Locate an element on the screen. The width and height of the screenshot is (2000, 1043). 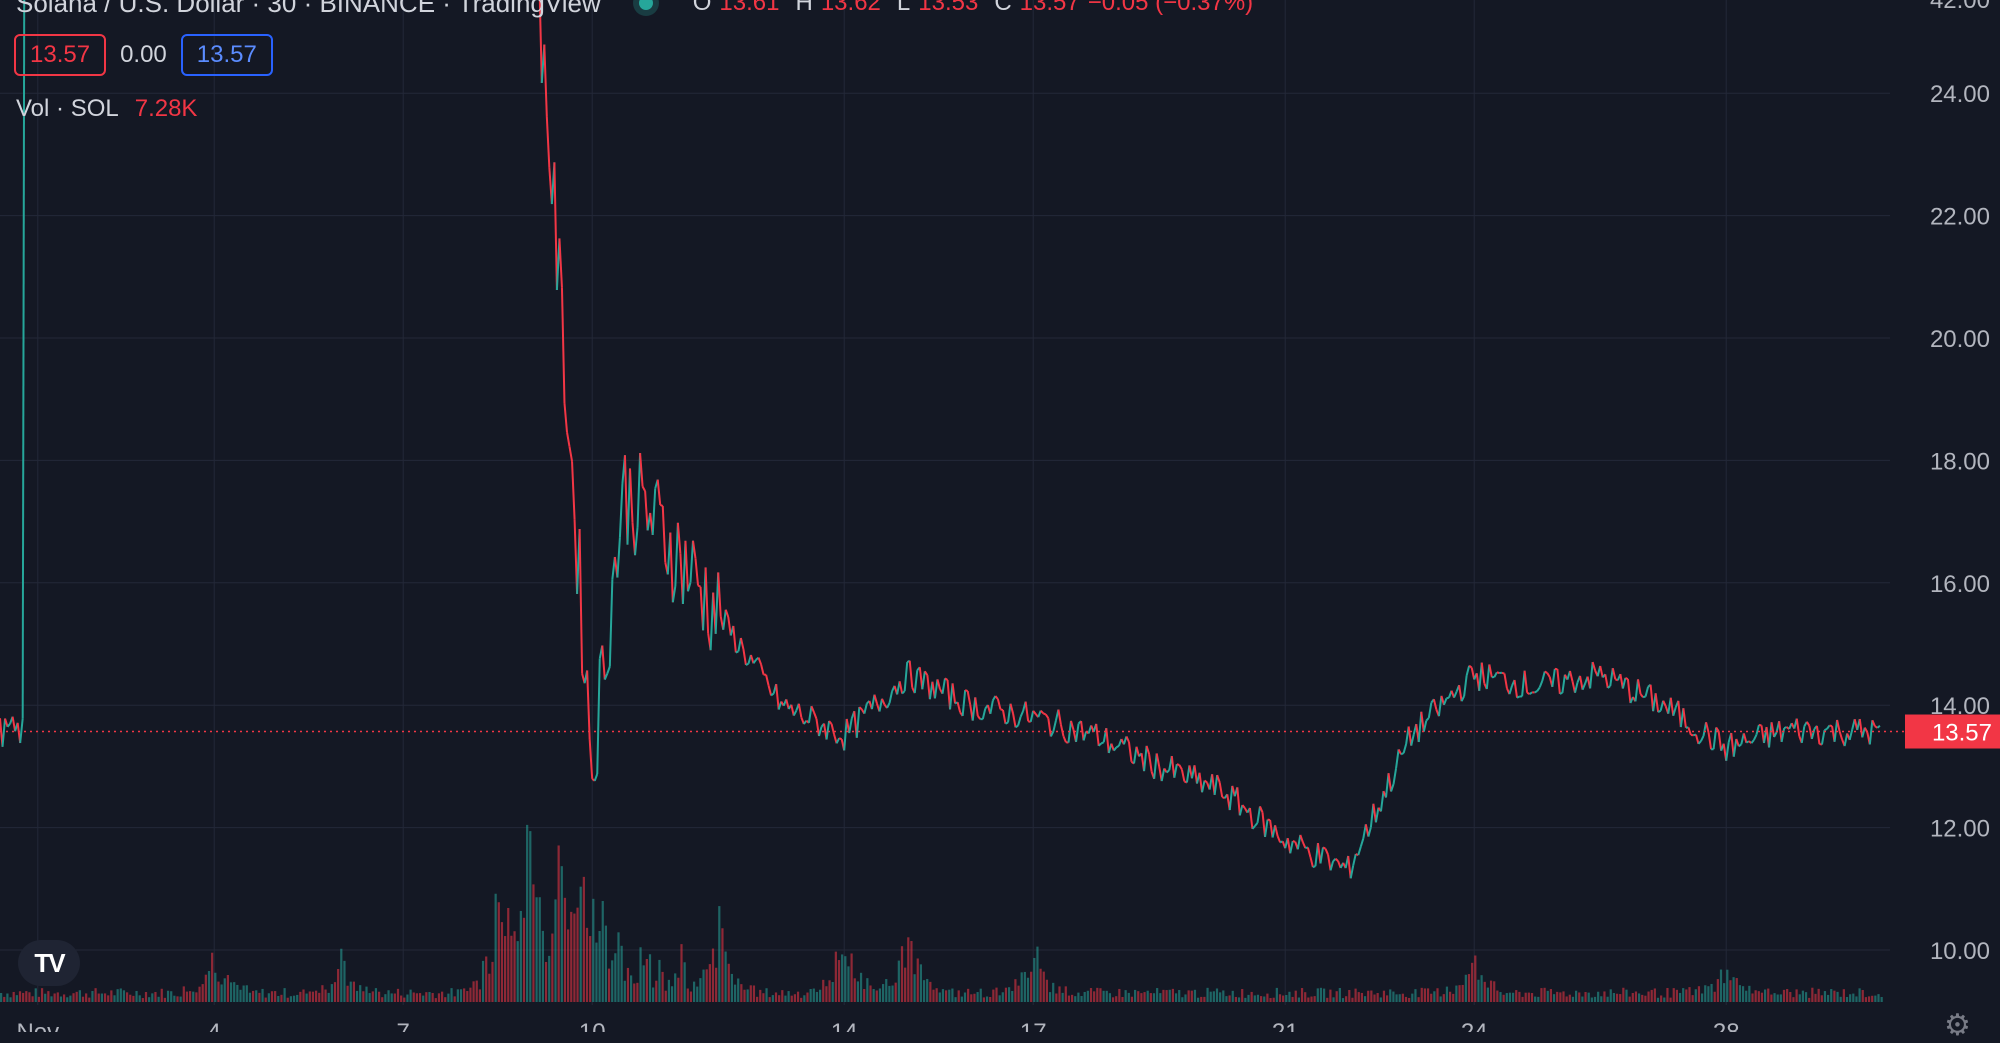
low-value: 13.53 is located at coordinates (948, 8).